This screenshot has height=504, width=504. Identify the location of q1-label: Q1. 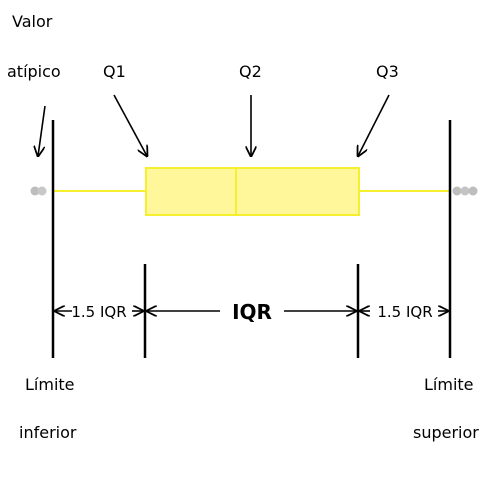
(114, 71).